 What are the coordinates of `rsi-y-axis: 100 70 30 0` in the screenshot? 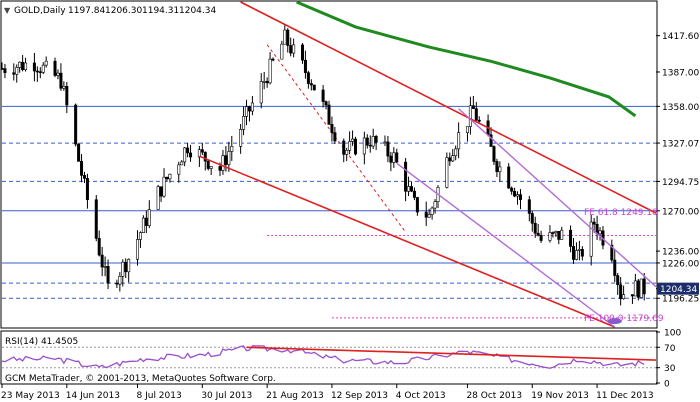 It's located at (668, 359).